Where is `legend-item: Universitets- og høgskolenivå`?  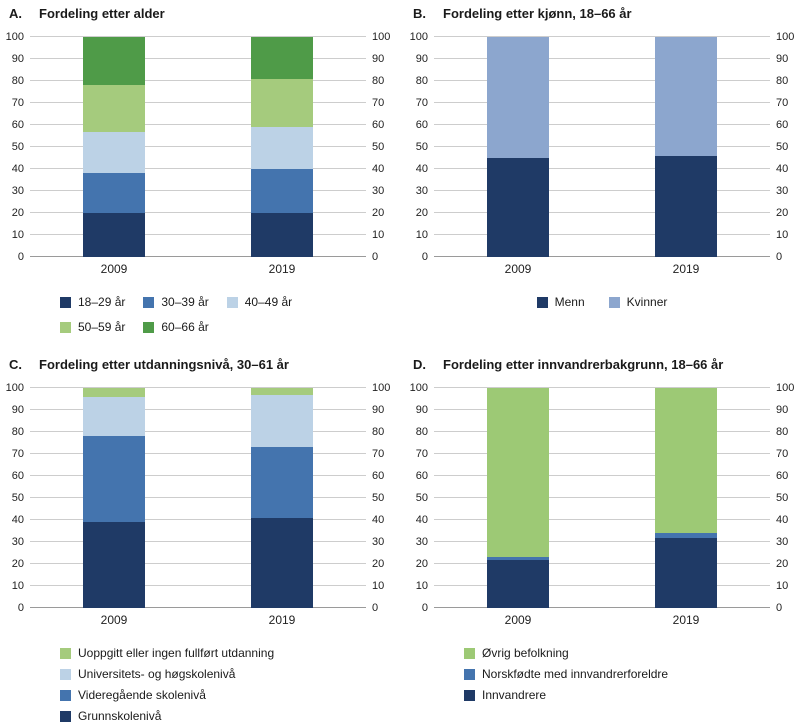
legend-item: Universitets- og høgskolenivå is located at coordinates (226, 674).